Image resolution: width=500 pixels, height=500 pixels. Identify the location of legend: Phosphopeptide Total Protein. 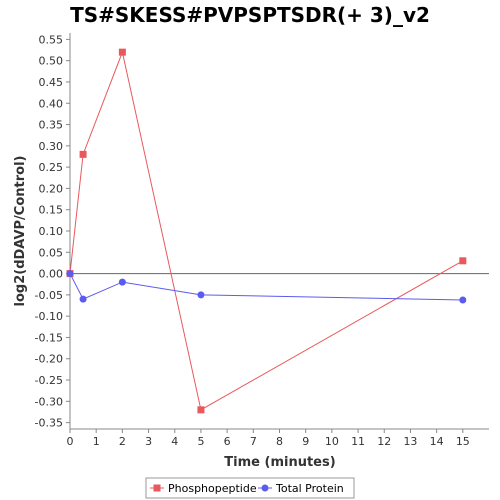
(250, 488).